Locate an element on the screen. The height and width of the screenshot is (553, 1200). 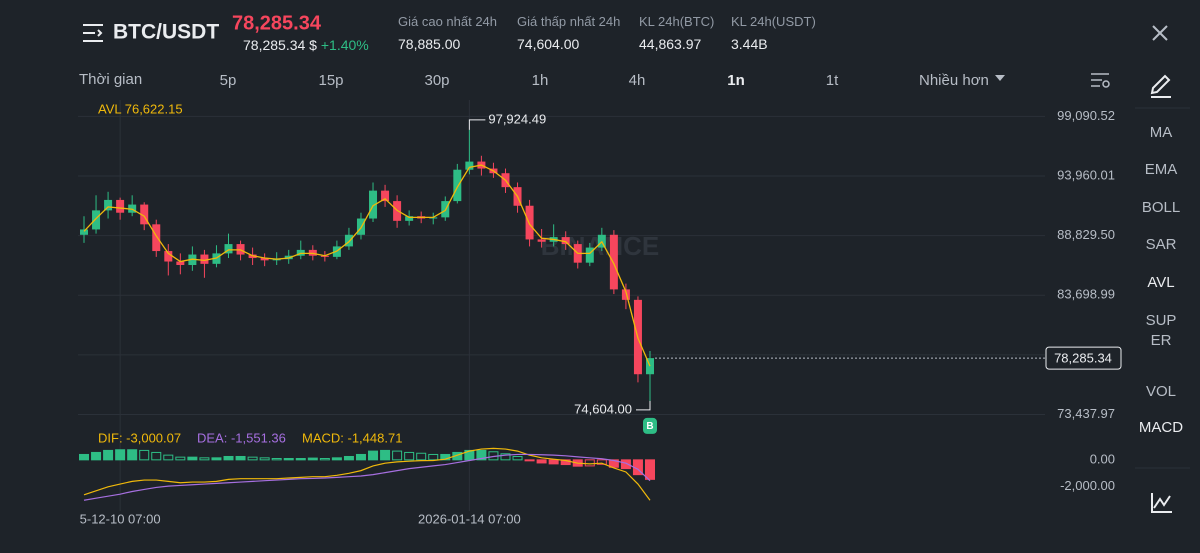
legend-entry: DEA: -1,551.36 is located at coordinates (241, 437).